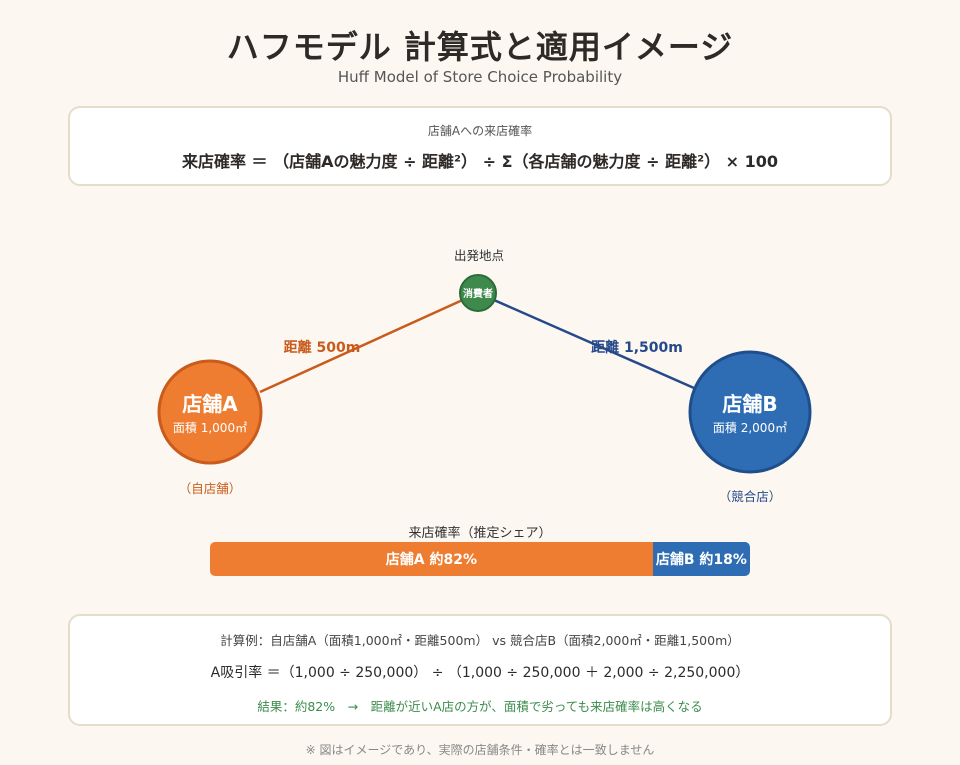 Image resolution: width=960 pixels, height=765 pixels. I want to click on line-to-store-b, so click(586, 340).